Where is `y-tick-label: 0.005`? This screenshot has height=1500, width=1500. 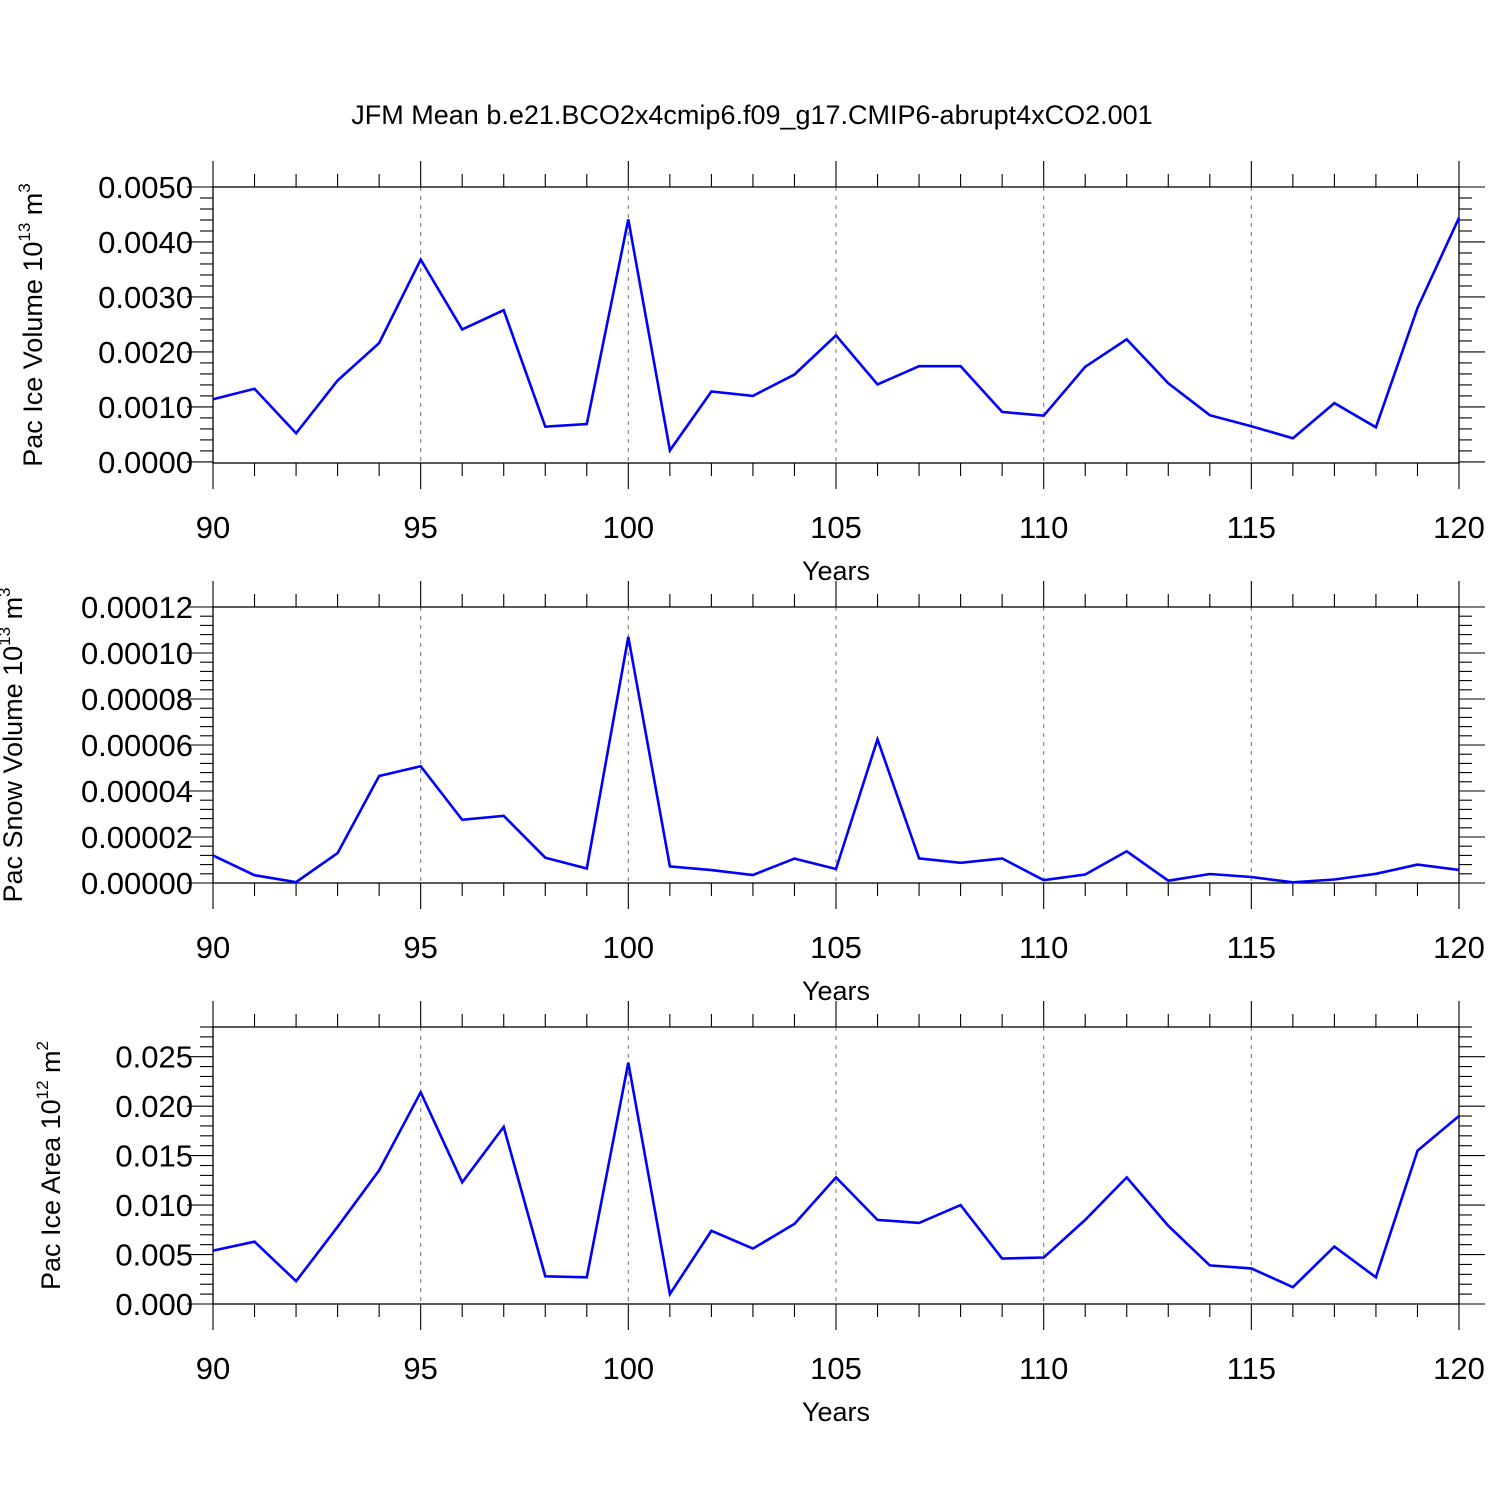
y-tick-label: 0.005 is located at coordinates (154, 1255).